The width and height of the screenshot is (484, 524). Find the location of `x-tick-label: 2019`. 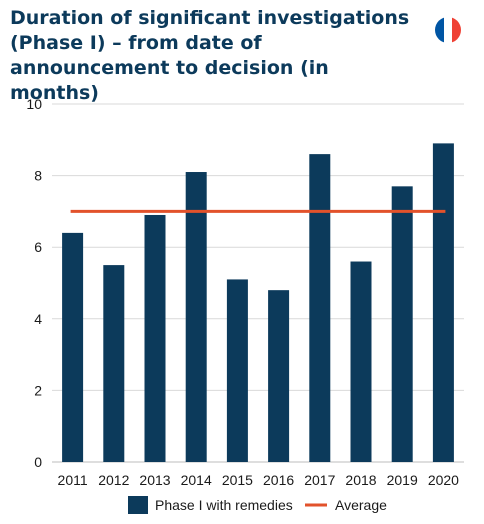

x-tick-label: 2019 is located at coordinates (402, 480).